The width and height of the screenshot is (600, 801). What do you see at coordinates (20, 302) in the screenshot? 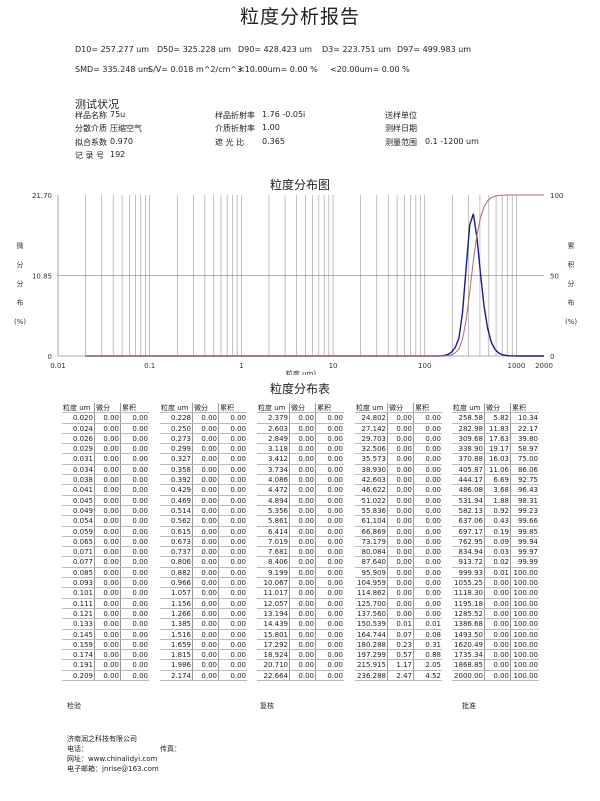
I see `y-axis-label-left: 布` at bounding box center [20, 302].